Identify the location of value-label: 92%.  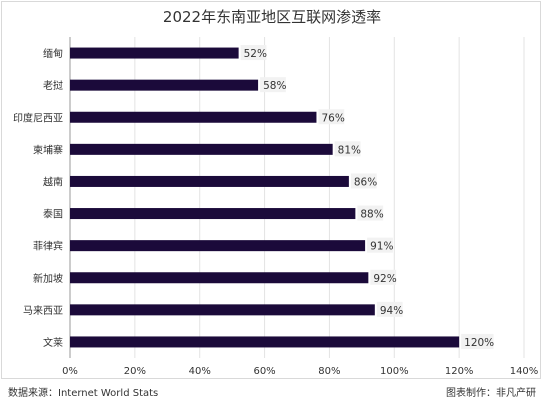
(384, 279).